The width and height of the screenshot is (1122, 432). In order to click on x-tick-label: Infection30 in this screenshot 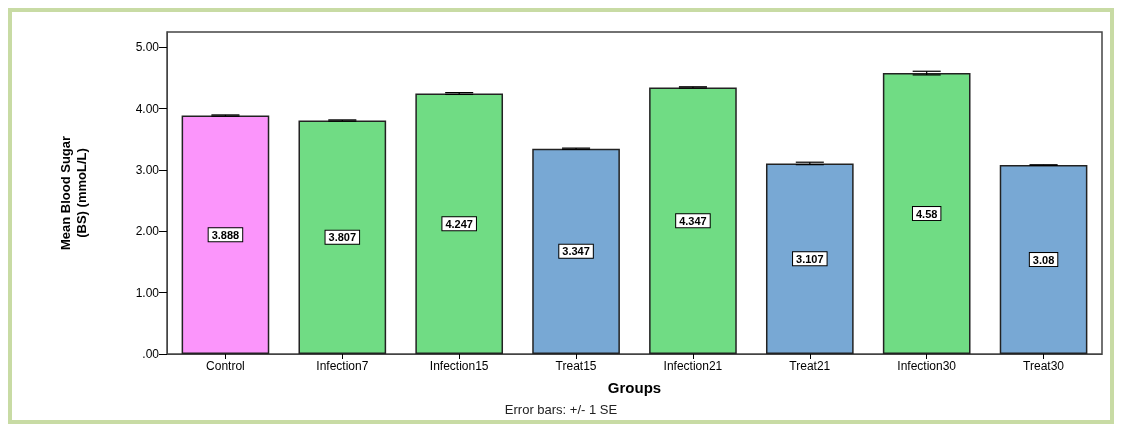, I will do `click(927, 366)`.